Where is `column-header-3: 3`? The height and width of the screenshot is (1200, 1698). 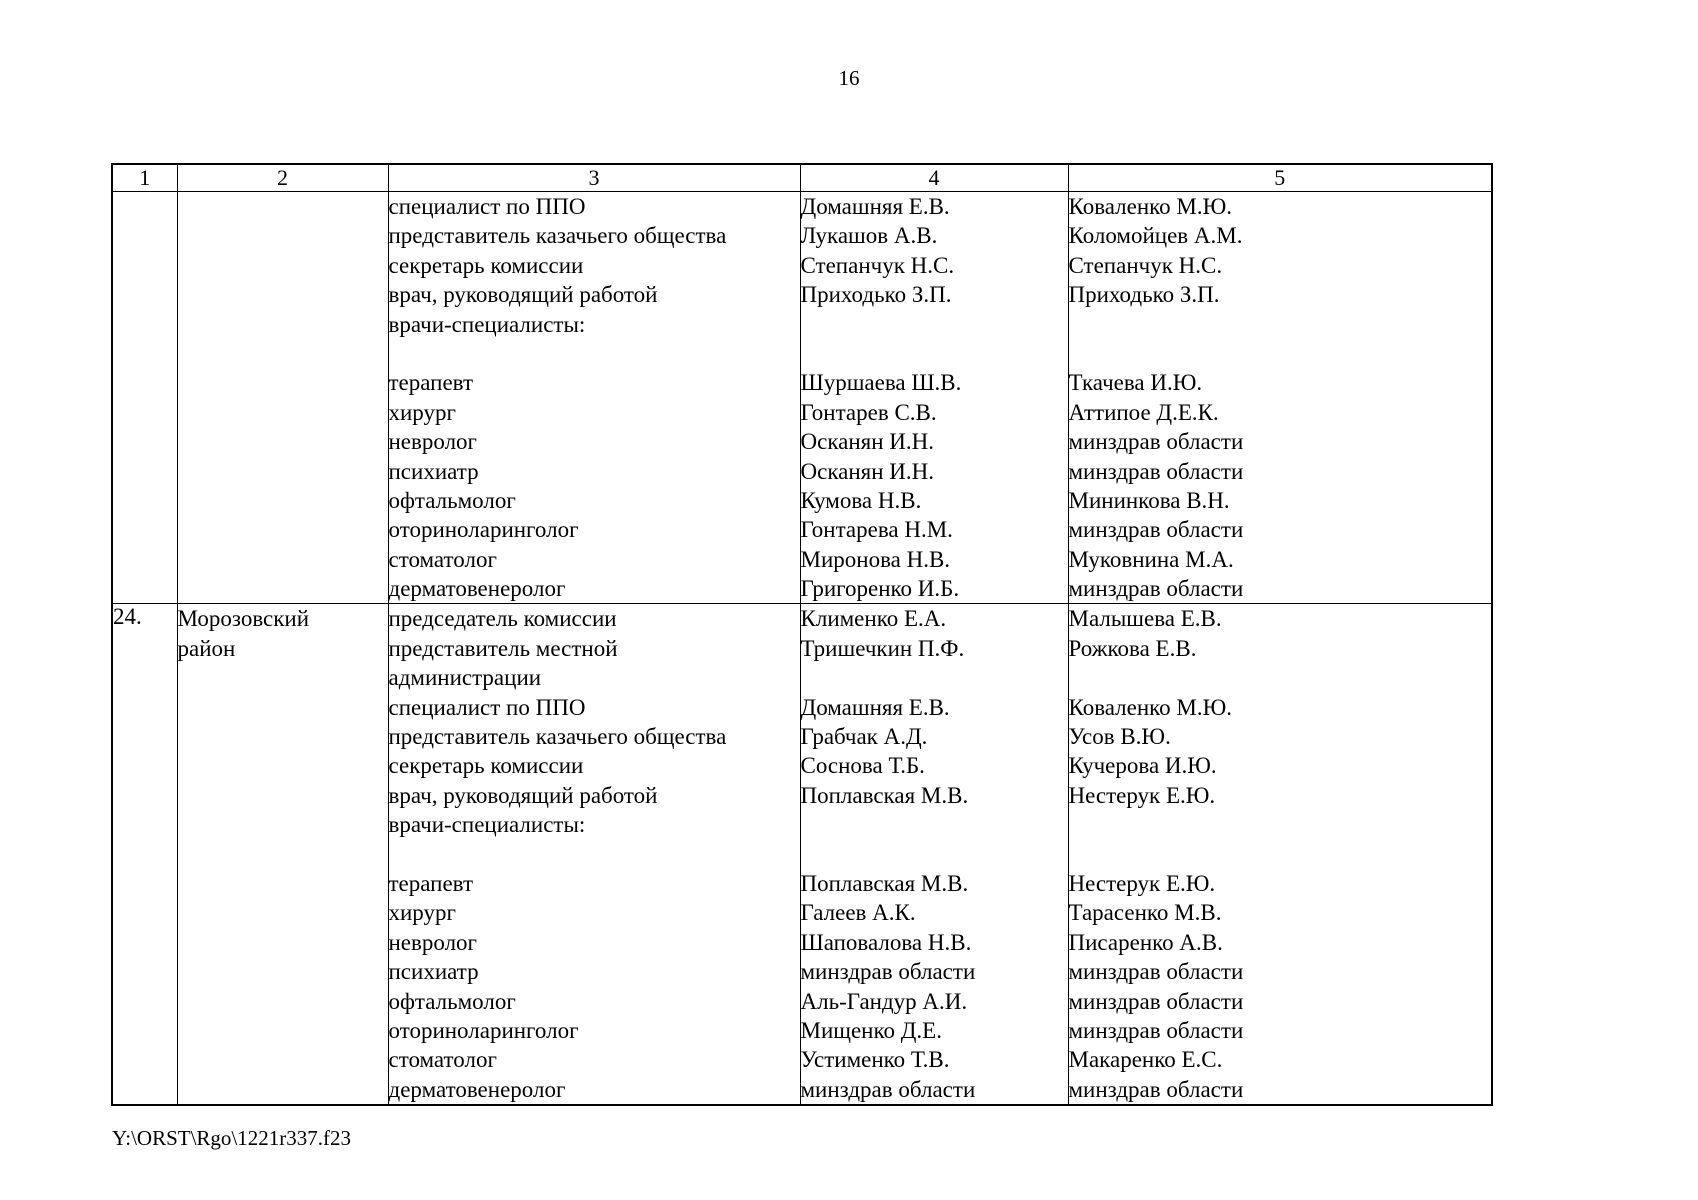
column-header-3: 3 is located at coordinates (594, 177).